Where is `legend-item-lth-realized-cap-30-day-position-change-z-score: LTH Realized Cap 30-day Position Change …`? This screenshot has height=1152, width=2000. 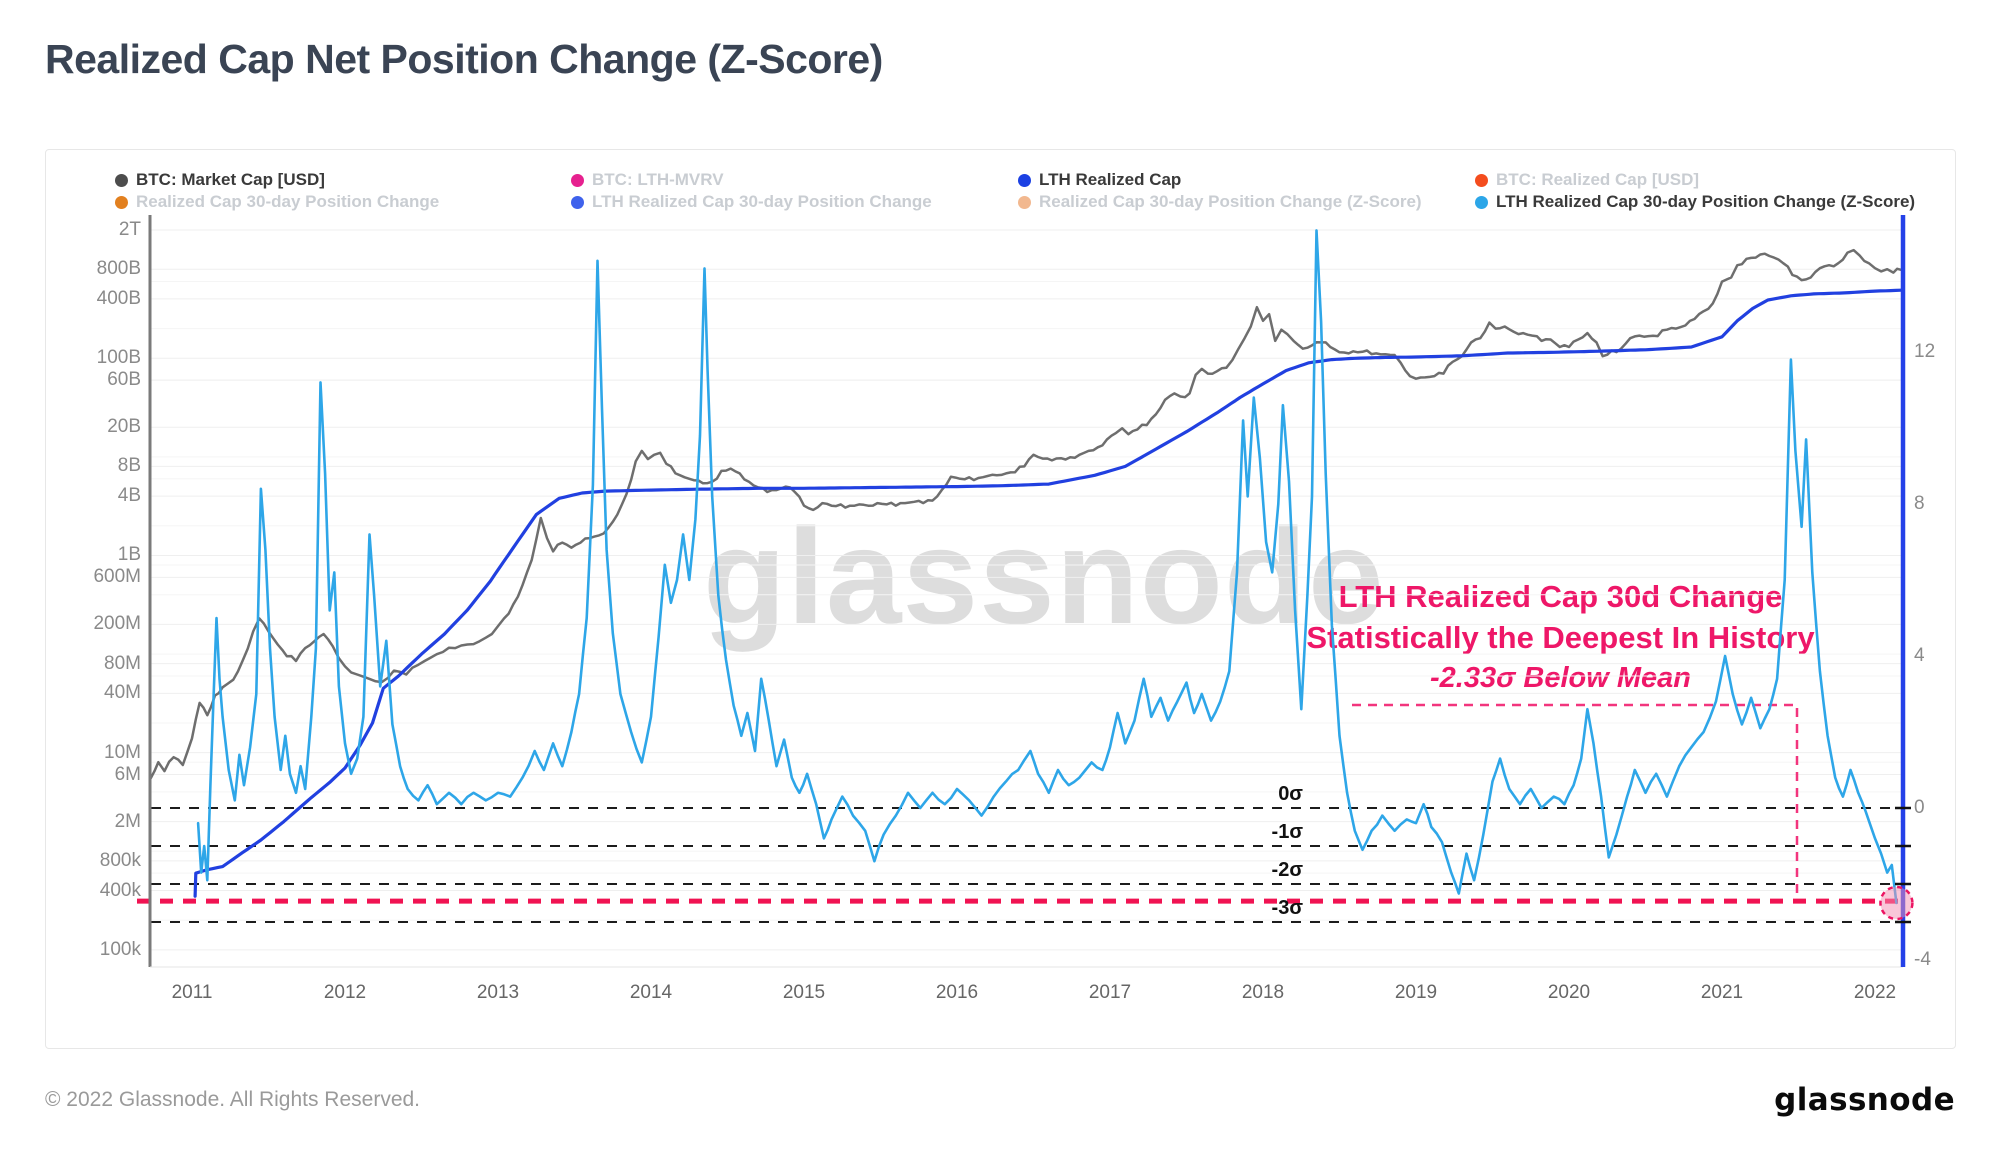 legend-item-lth-realized-cap-30-day-position-change-z-score: LTH Realized Cap 30-day Position Change … is located at coordinates (1695, 202).